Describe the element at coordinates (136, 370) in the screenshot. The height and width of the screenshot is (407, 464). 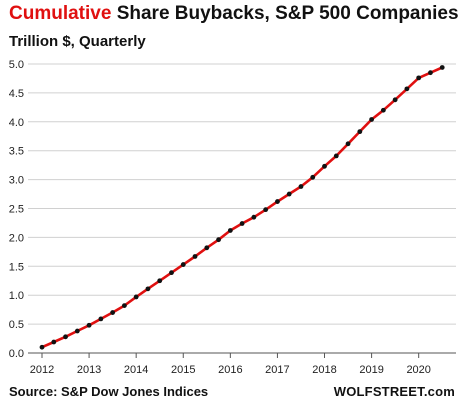
I see `x-tick-label: 2014` at that location.